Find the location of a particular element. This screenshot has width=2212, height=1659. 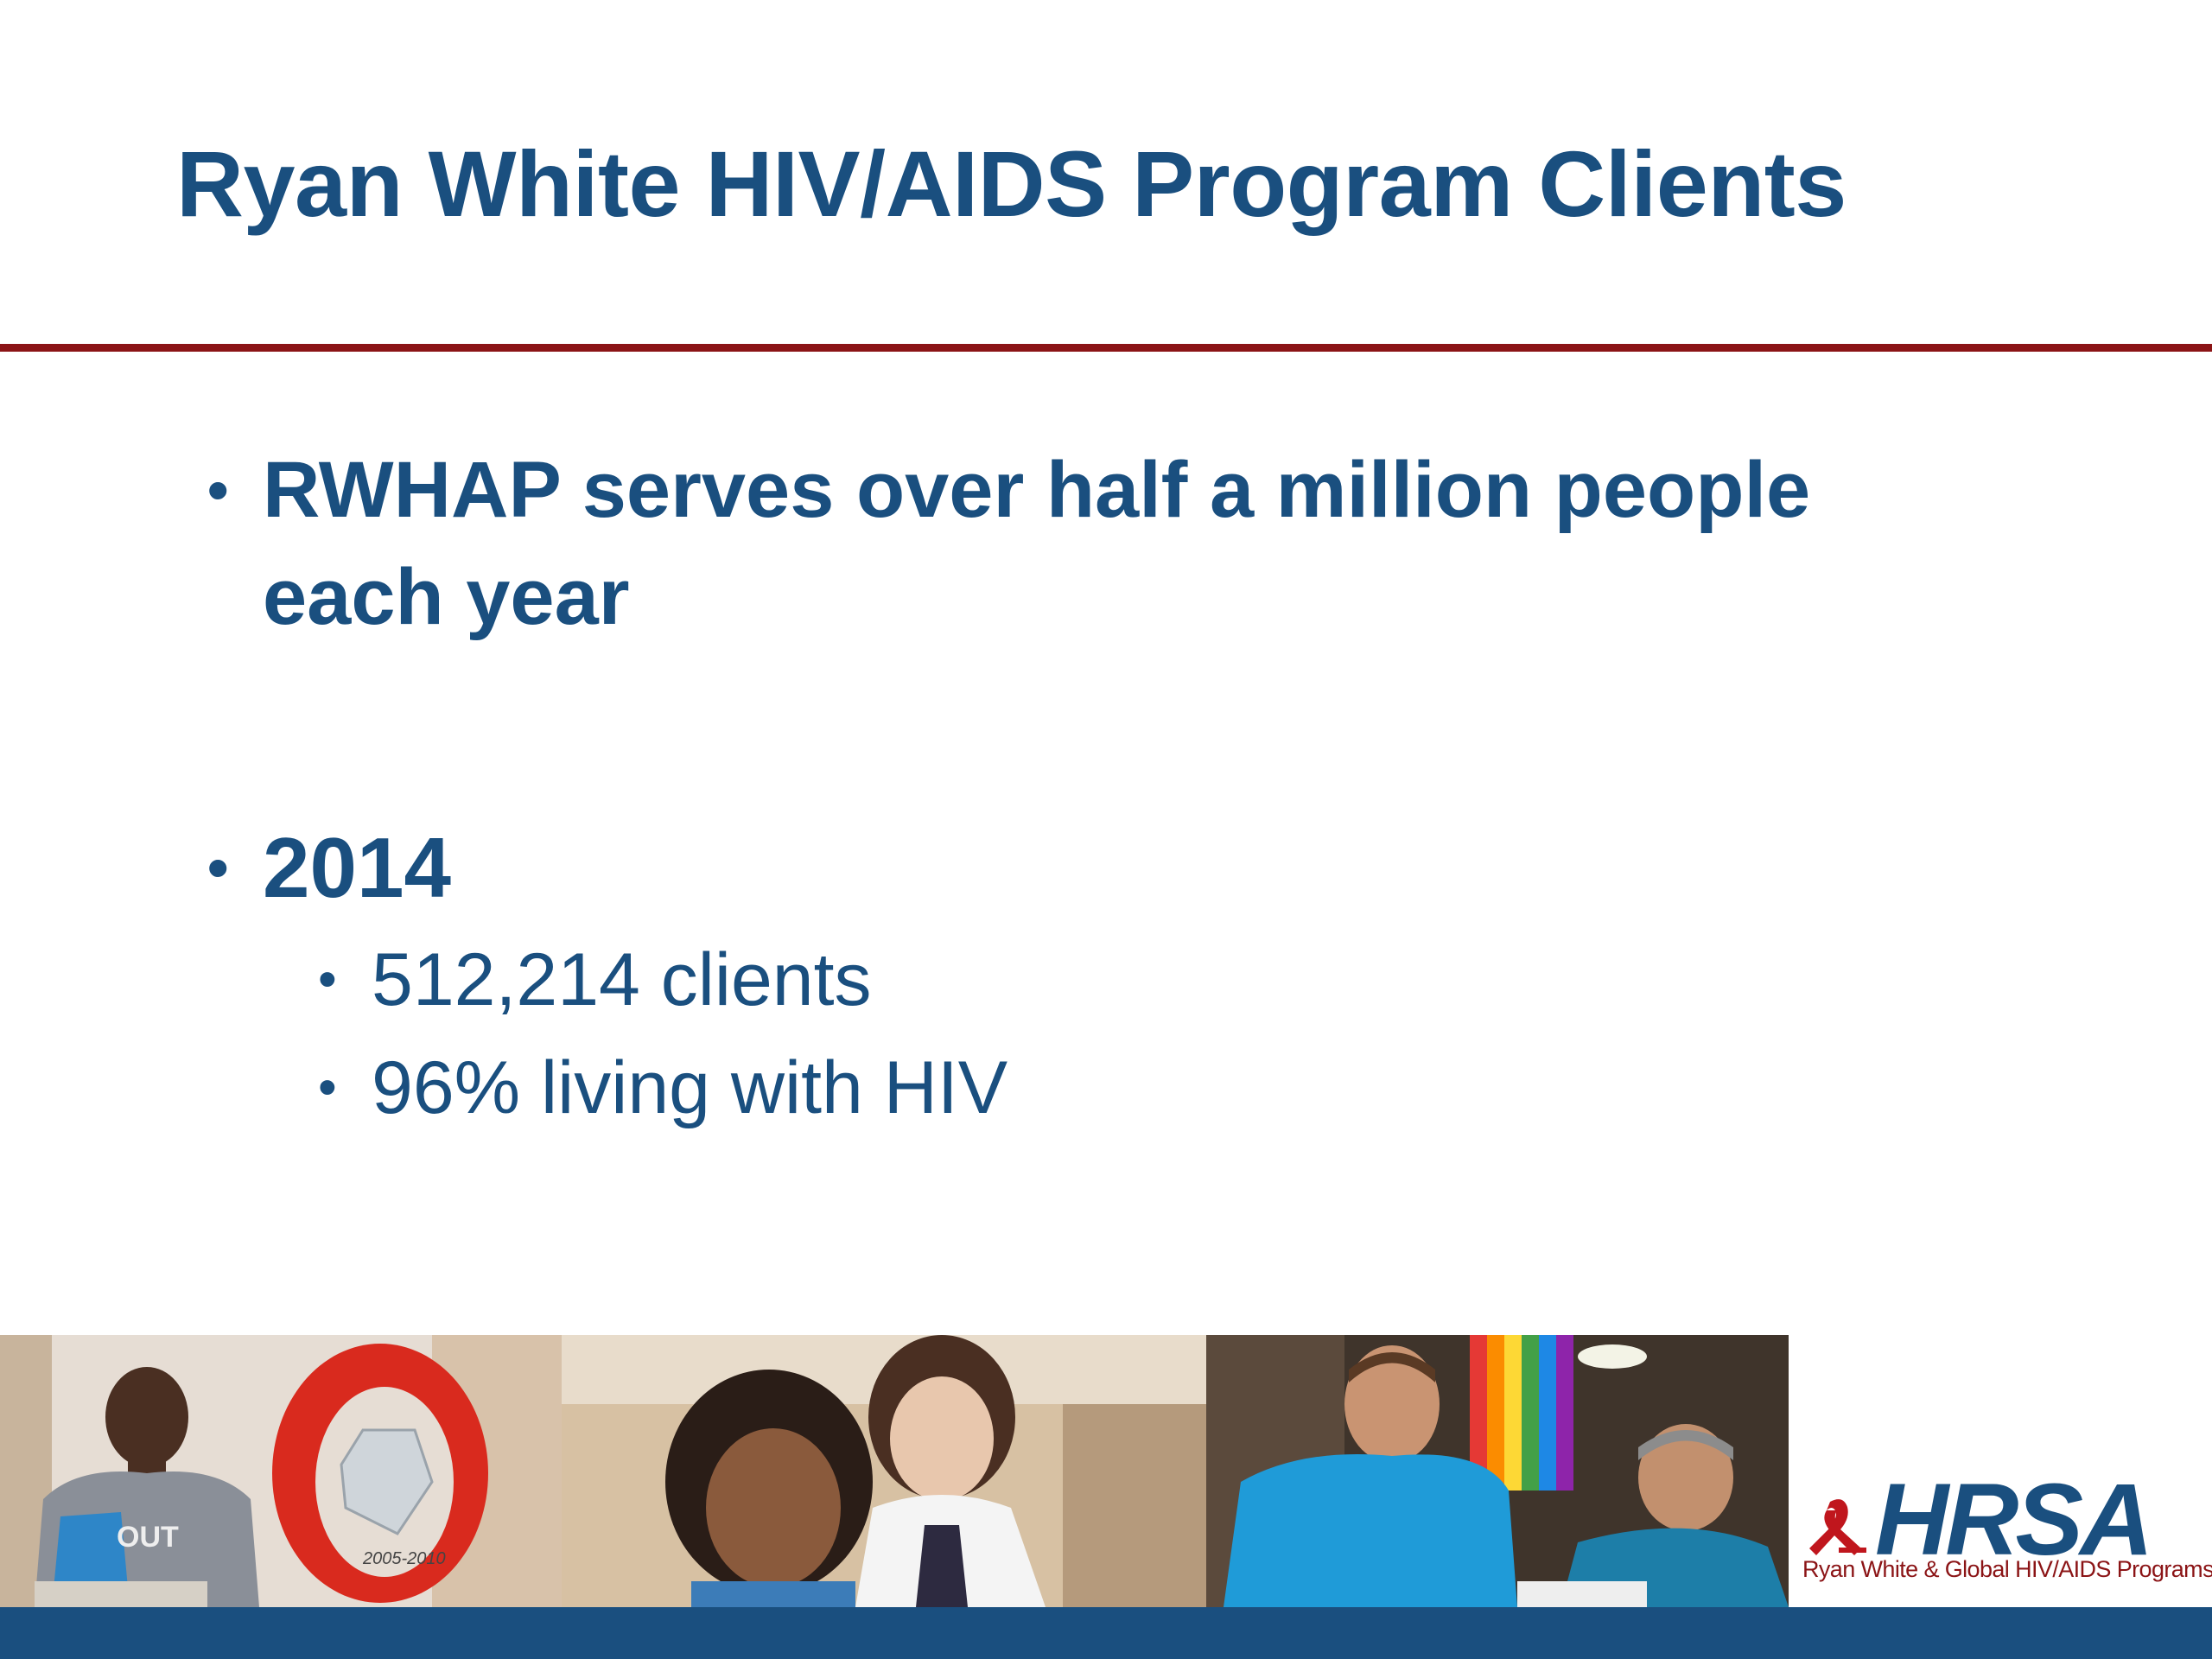

photo-two-women-illustration is located at coordinates (884, 1471).